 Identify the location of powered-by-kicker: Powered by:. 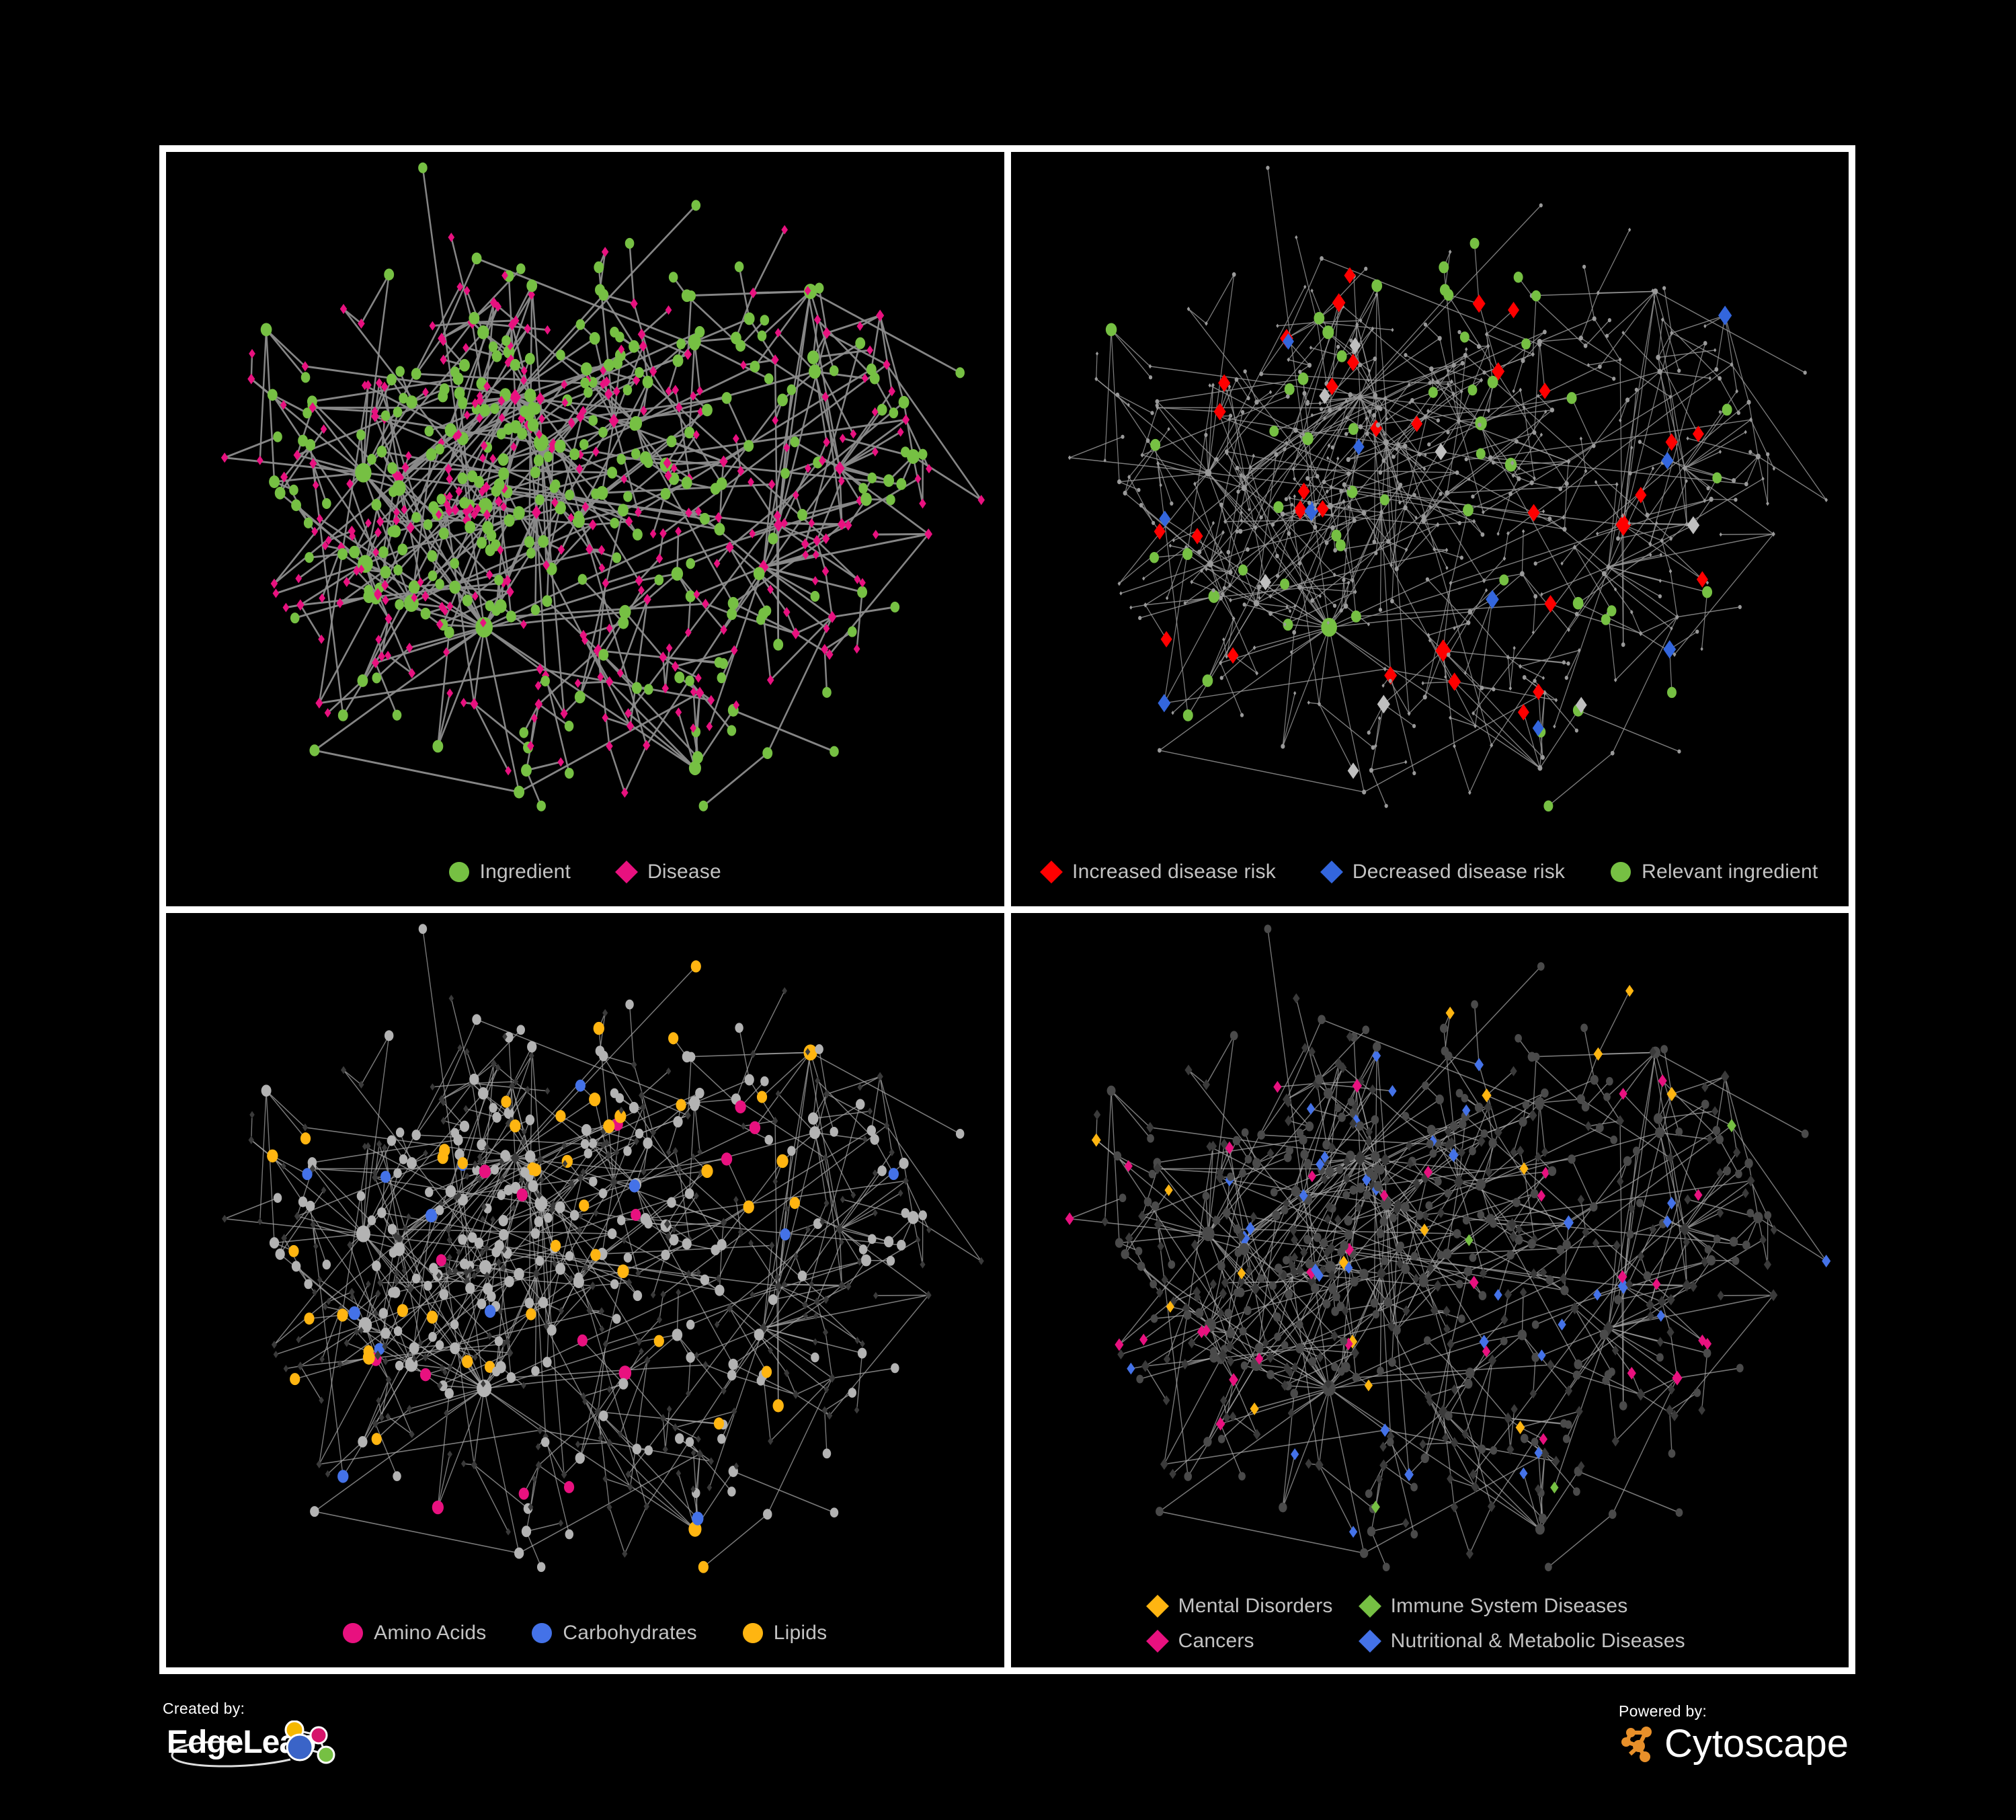
(1662, 1711).